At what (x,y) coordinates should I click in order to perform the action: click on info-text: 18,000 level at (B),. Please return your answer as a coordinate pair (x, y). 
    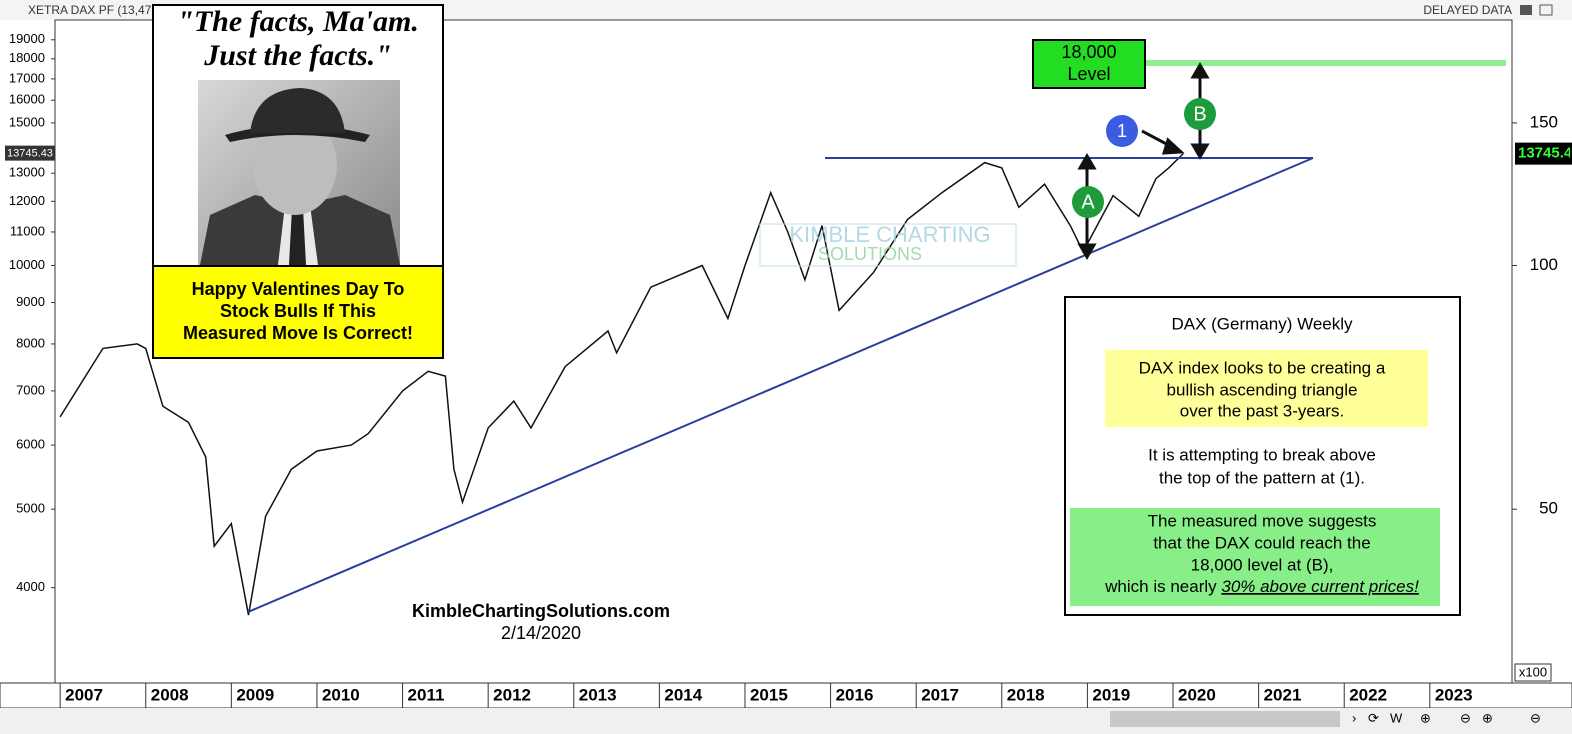
    Looking at the image, I should click on (1262, 564).